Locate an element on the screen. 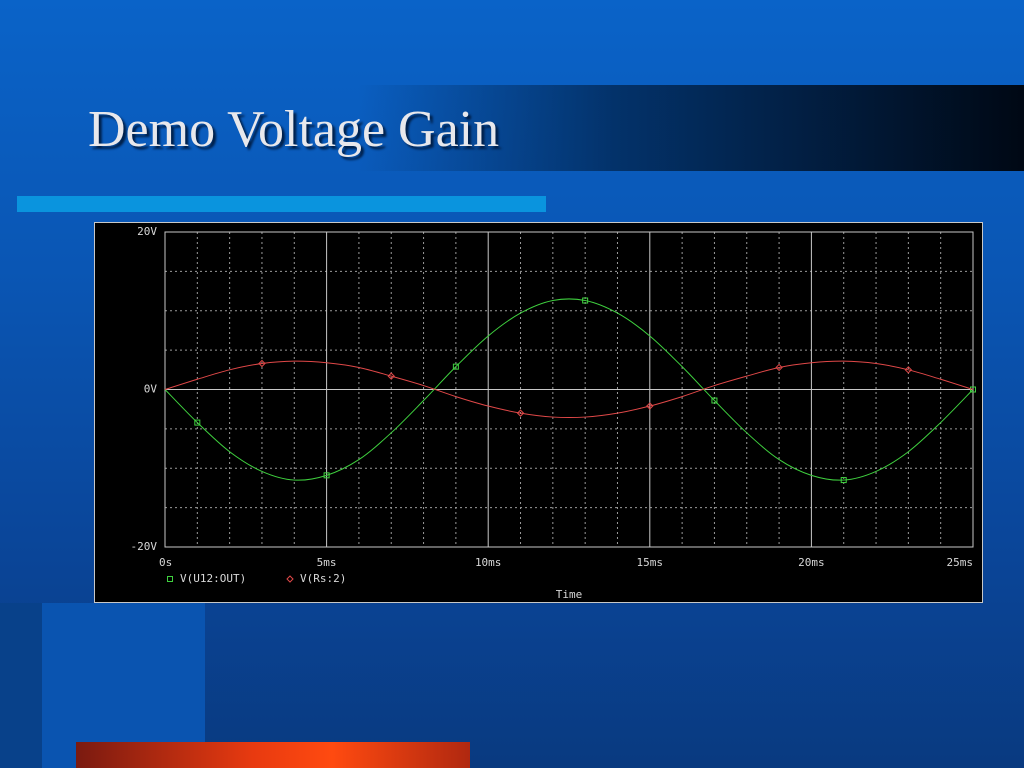 The height and width of the screenshot is (768, 1024). x-tick-label: 20ms is located at coordinates (811, 562).